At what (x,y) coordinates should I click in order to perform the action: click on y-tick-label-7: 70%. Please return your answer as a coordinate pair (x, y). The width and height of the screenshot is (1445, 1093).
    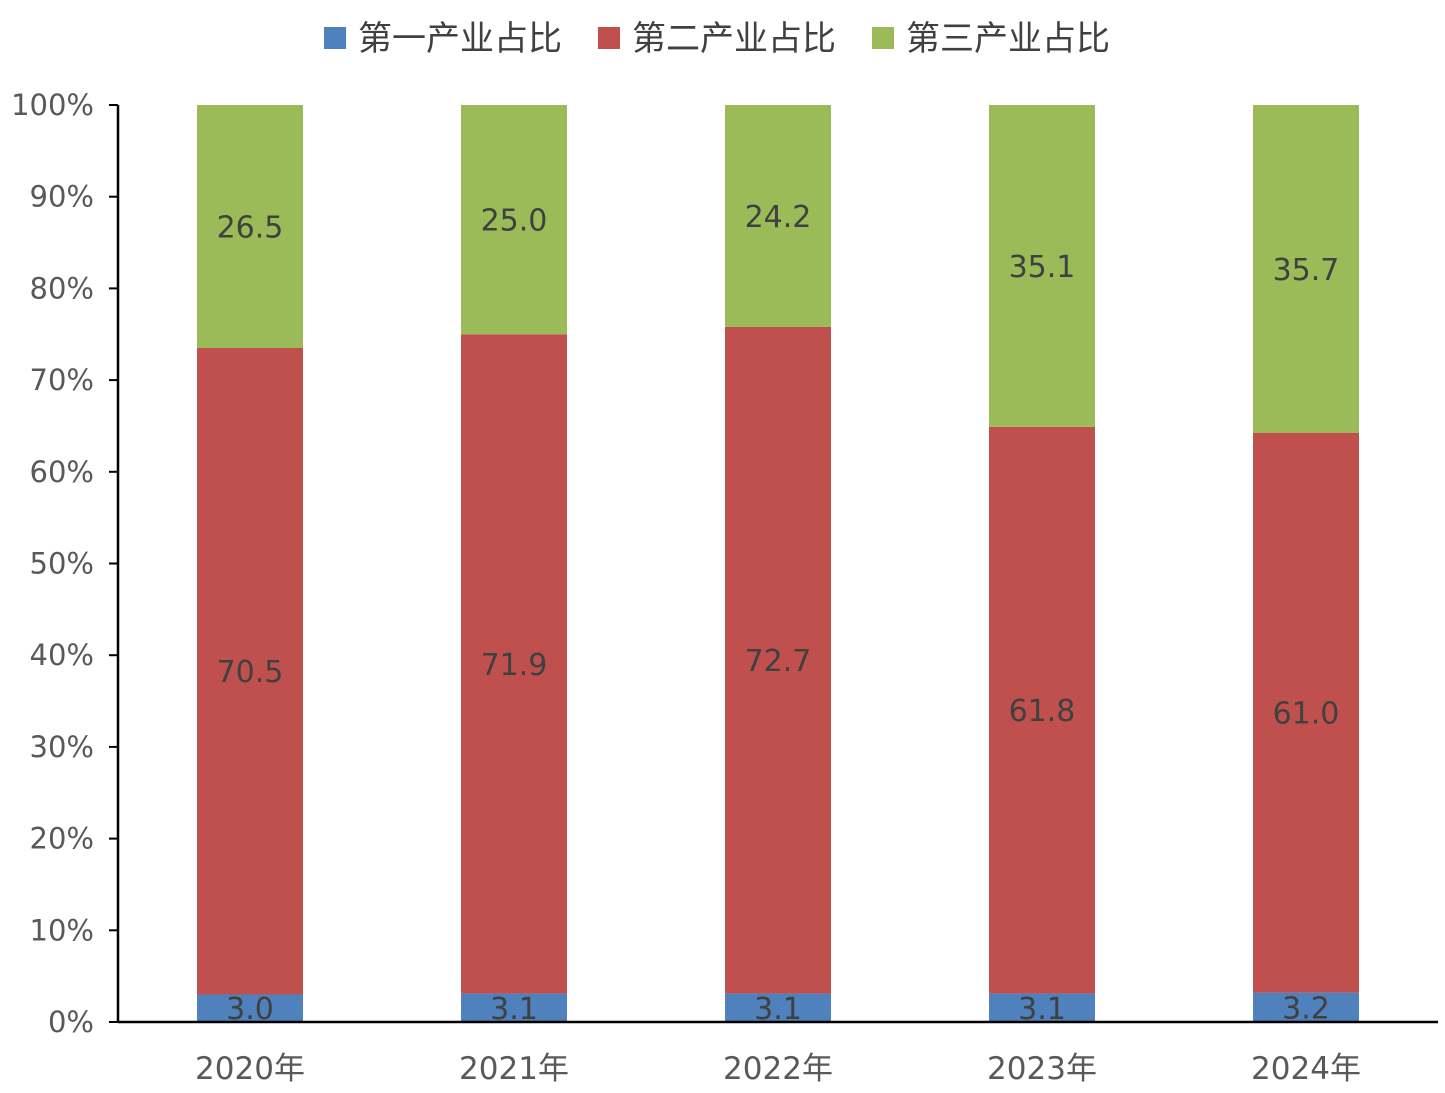
    Looking at the image, I should click on (62, 380).